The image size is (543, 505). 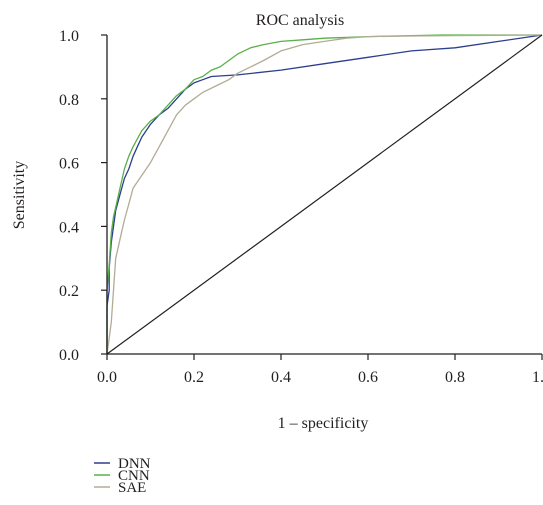 I want to click on y-ticks: 0.0 0.2 0.4 0.6 0.8 1.0, so click(x=83, y=196).